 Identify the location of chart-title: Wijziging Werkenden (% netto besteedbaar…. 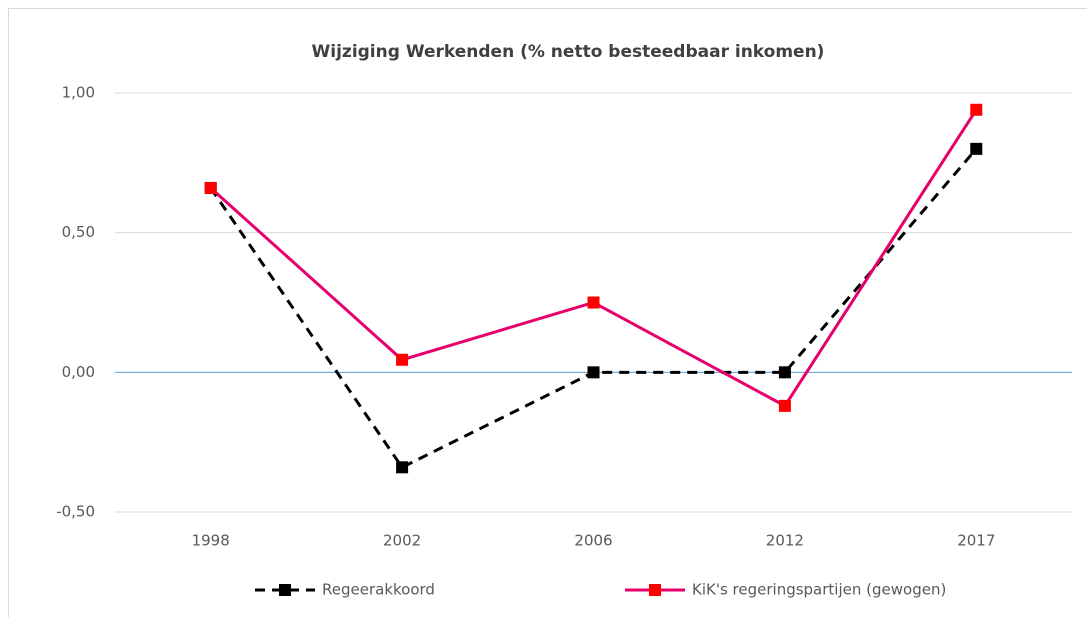
(568, 52).